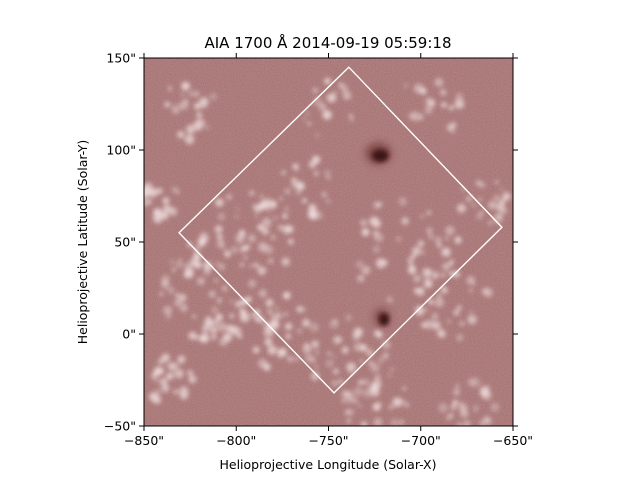  What do you see at coordinates (513, 440) in the screenshot?
I see `x-tick-label: −650"` at bounding box center [513, 440].